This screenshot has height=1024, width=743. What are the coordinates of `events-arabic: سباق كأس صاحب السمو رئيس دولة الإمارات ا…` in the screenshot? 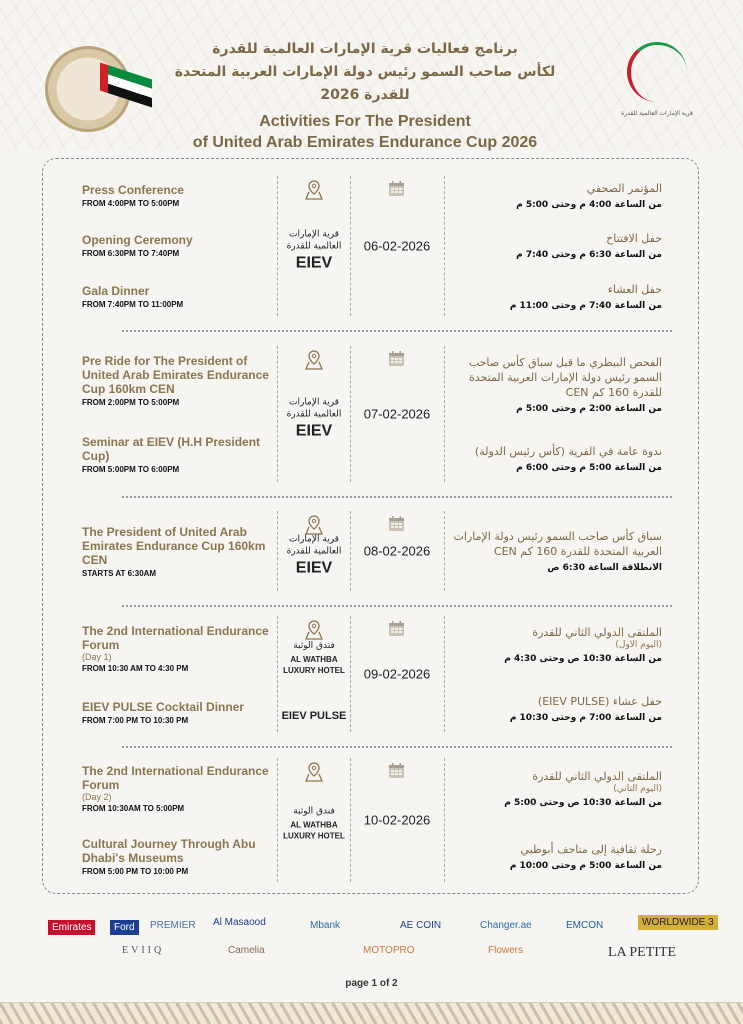 It's located at (552, 551).